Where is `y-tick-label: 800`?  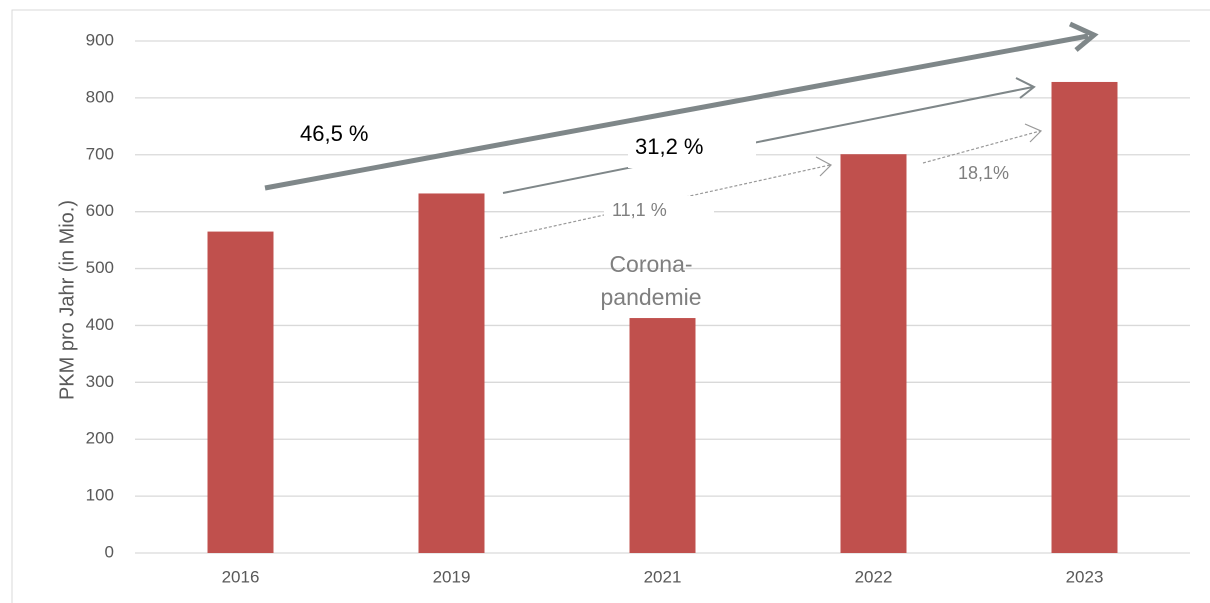 y-tick-label: 800 is located at coordinates (100, 96).